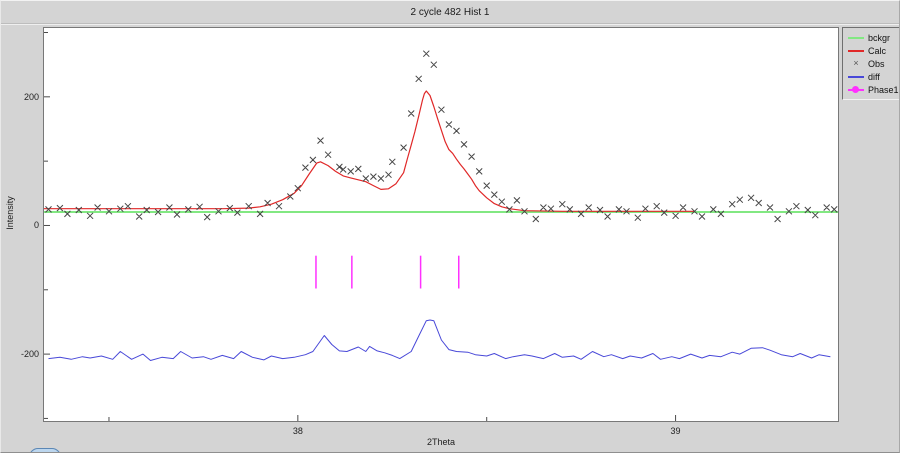 The height and width of the screenshot is (453, 900). I want to click on y-tick-label: -200, so click(29, 354).